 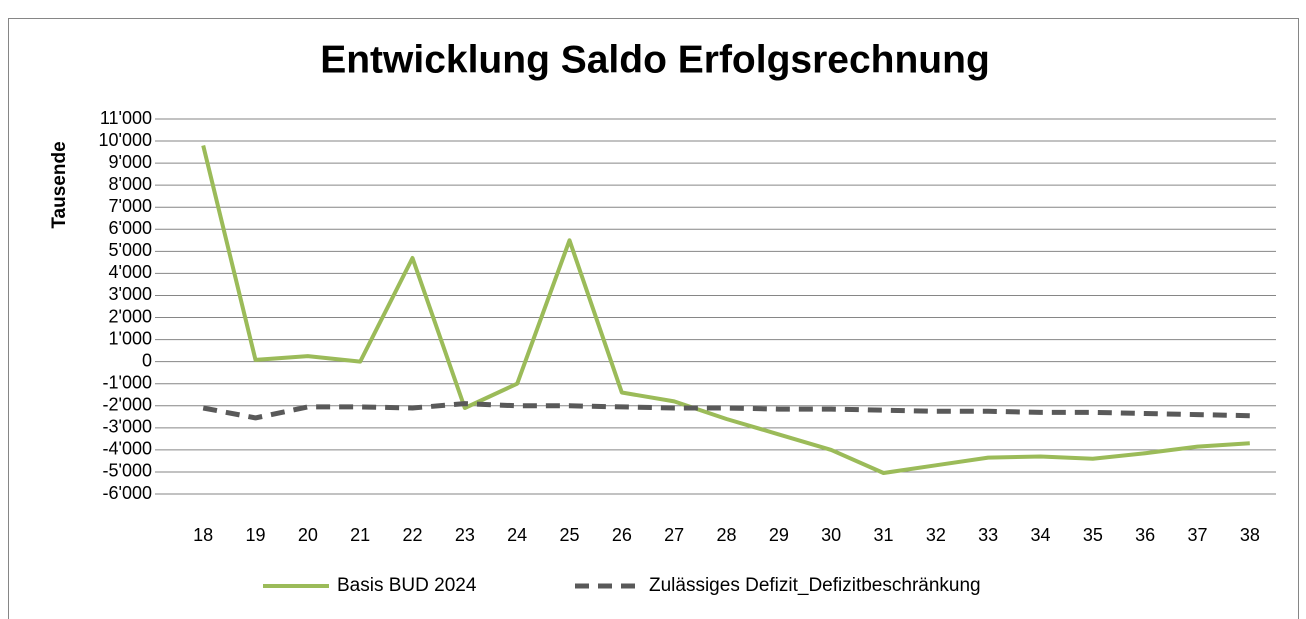 I want to click on x-tick-label: 31, so click(x=883, y=535).